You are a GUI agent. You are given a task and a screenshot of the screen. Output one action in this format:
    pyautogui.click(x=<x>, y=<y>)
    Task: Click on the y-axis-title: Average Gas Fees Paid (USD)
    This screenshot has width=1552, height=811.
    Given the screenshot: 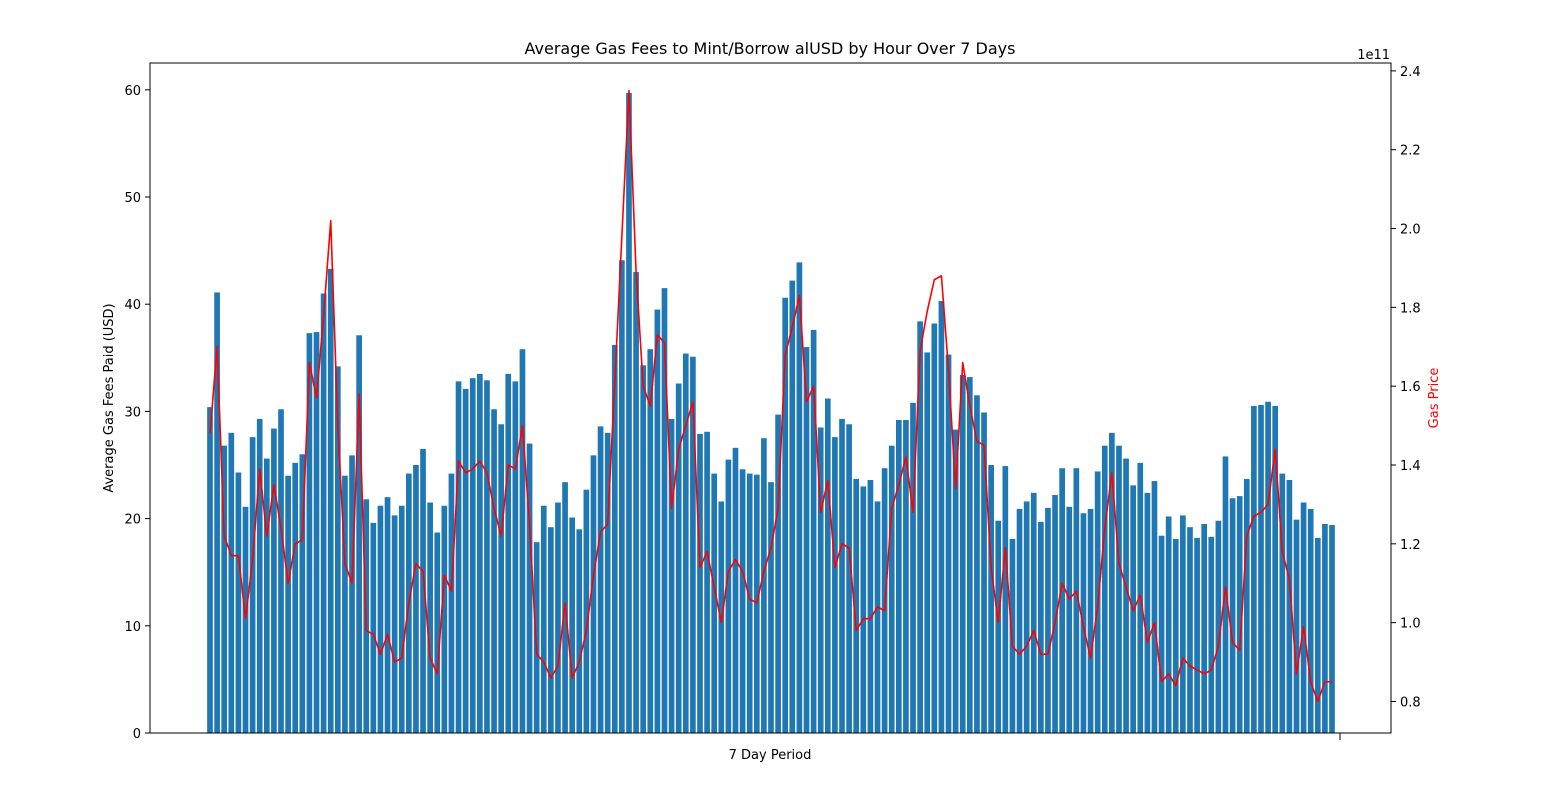 What is the action you would take?
    pyautogui.click(x=109, y=397)
    